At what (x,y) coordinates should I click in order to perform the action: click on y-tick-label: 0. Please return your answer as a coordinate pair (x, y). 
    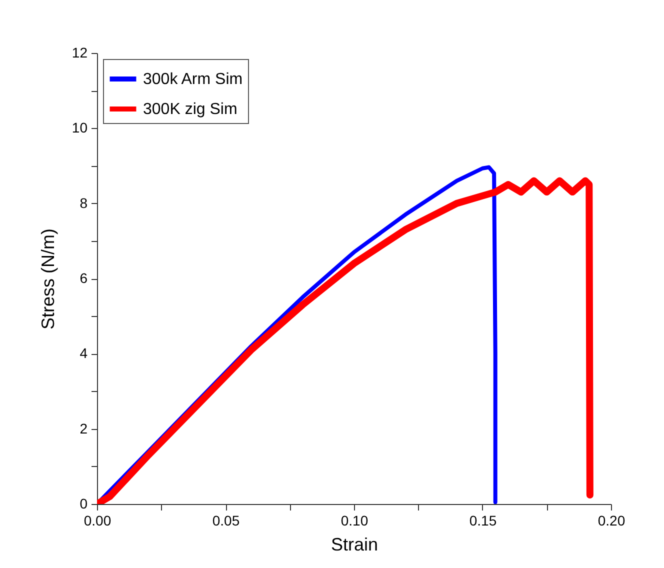
    Looking at the image, I should click on (84, 504).